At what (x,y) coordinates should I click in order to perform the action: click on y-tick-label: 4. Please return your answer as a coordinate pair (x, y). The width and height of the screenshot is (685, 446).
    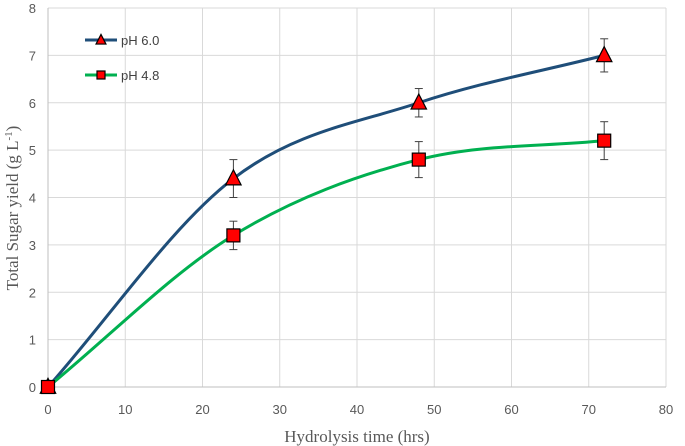
    Looking at the image, I should click on (32, 198).